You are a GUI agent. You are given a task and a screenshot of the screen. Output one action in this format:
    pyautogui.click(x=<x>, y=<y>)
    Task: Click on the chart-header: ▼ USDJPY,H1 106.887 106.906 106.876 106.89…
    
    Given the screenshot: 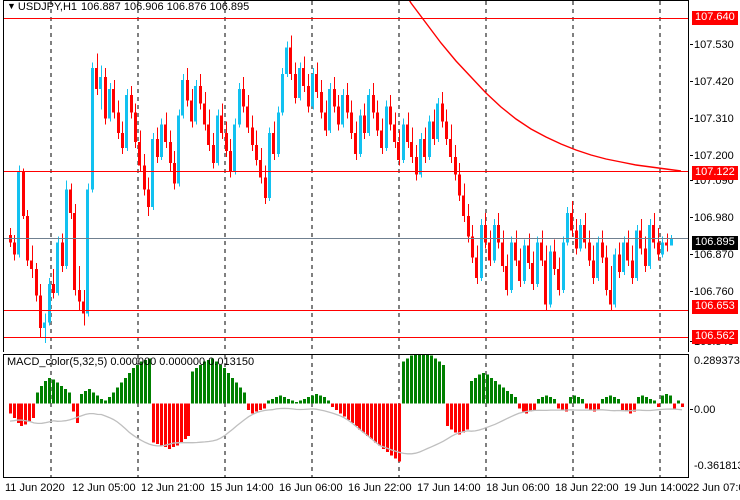 What is the action you would take?
    pyautogui.click(x=128, y=7)
    